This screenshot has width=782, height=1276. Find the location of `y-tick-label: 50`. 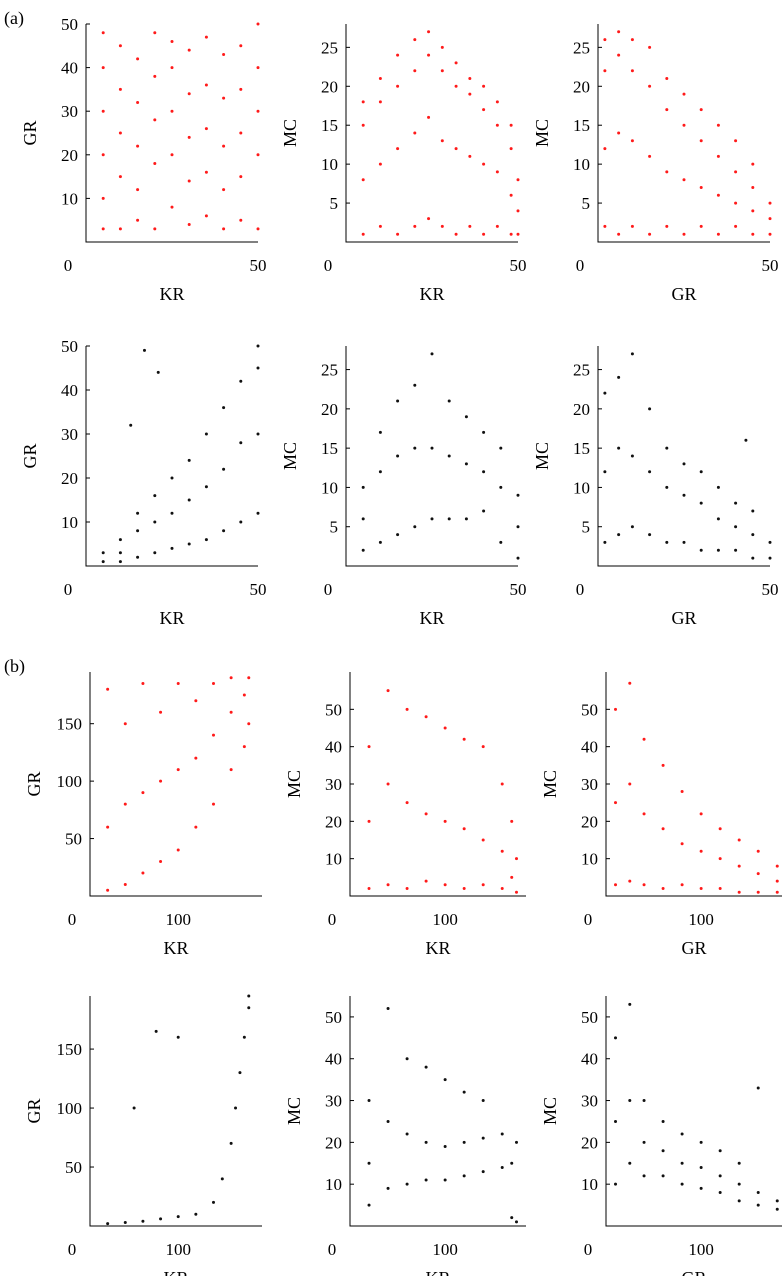

y-tick-label: 50 is located at coordinates (69, 24).